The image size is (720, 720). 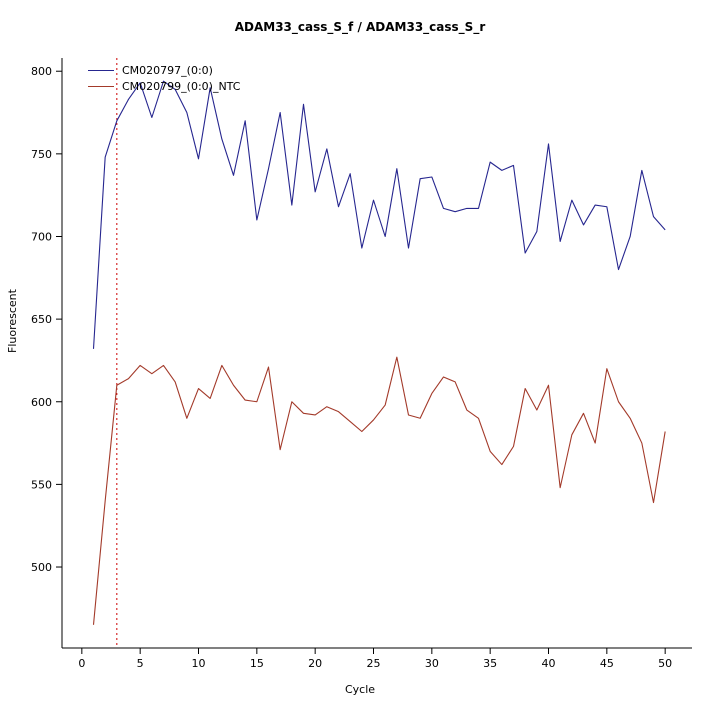 What do you see at coordinates (665, 663) in the screenshot?
I see `x-tick-label: 50` at bounding box center [665, 663].